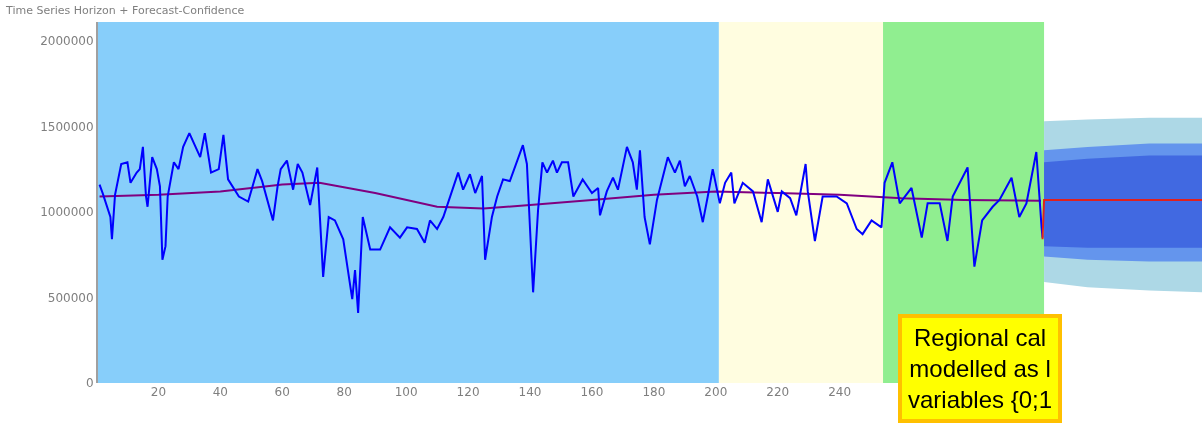 The height and width of the screenshot is (427, 1202). Describe the element at coordinates (530, 392) in the screenshot. I see `x-tick-label: 140` at that location.